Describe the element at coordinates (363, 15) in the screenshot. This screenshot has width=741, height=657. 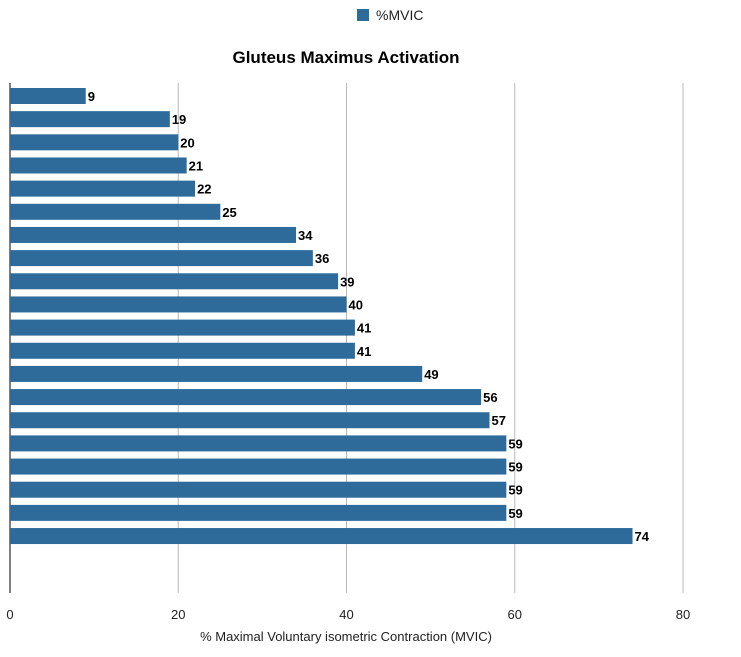
I see `legend-swatch` at that location.